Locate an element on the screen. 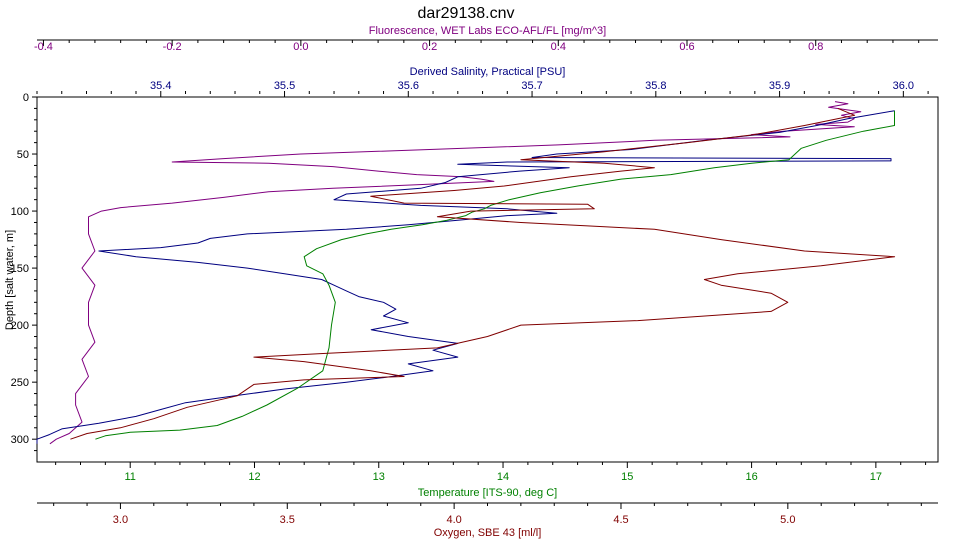  temperature-axis-tick-label: 15 is located at coordinates (627, 477).